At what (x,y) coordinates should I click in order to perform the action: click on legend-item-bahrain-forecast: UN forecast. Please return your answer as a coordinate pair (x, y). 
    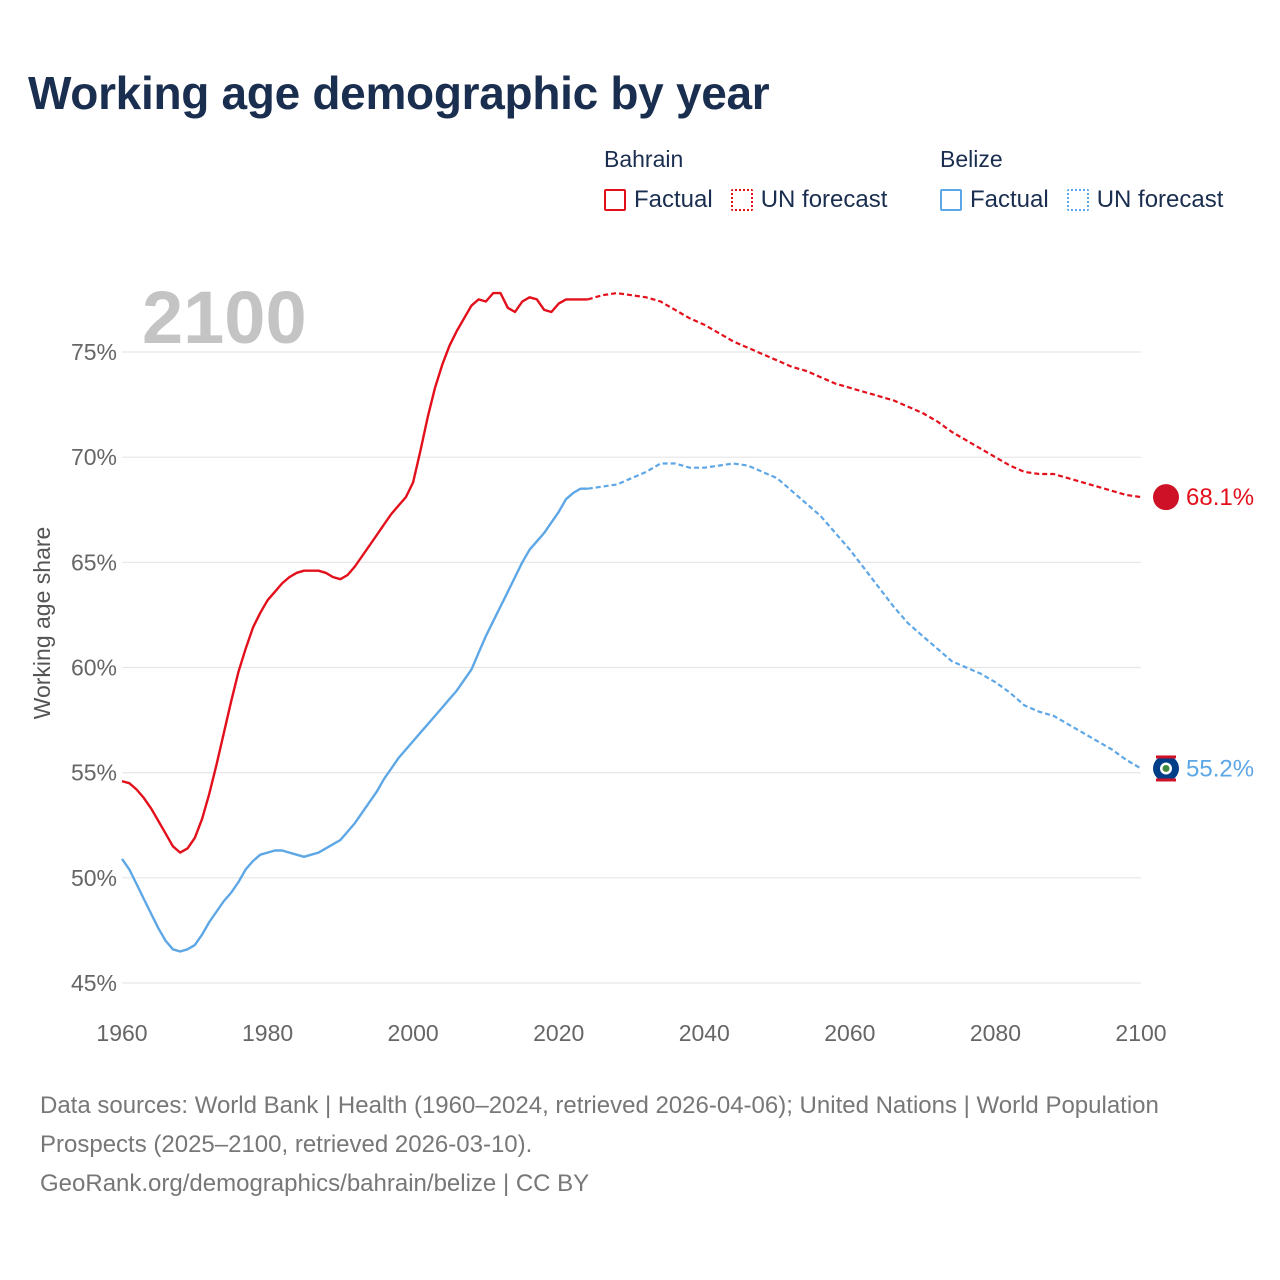
    Looking at the image, I should click on (809, 200).